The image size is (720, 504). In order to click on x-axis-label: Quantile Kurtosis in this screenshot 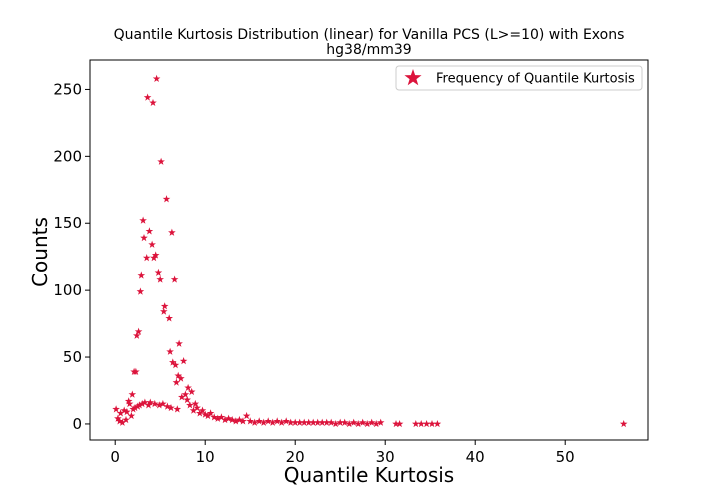, I will do `click(369, 475)`.